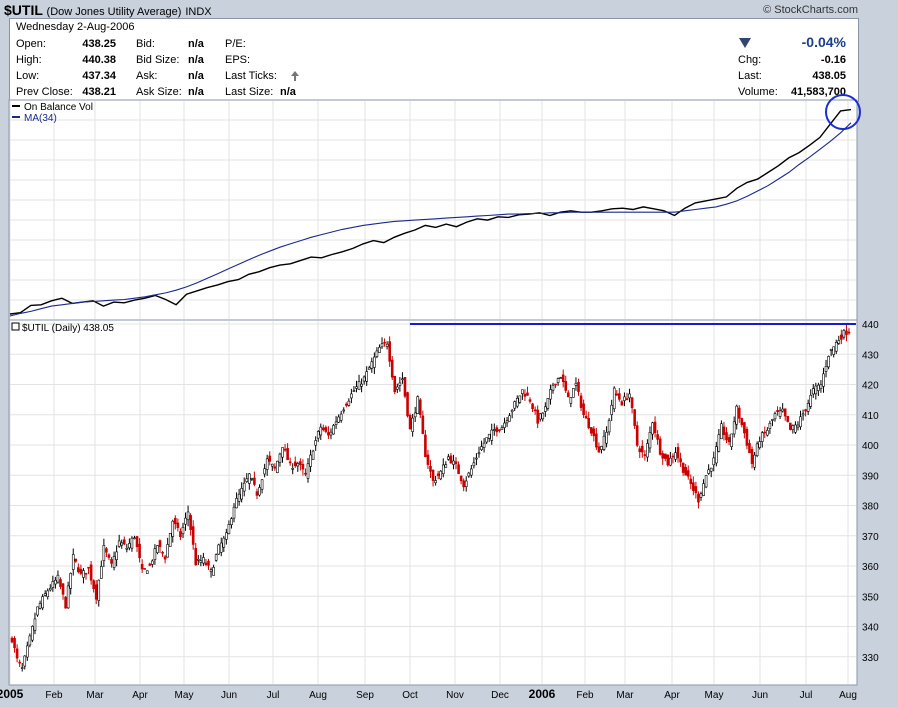 The height and width of the screenshot is (707, 898). What do you see at coordinates (44, 92) in the screenshot?
I see `prev-close-label: Prev Close:` at bounding box center [44, 92].